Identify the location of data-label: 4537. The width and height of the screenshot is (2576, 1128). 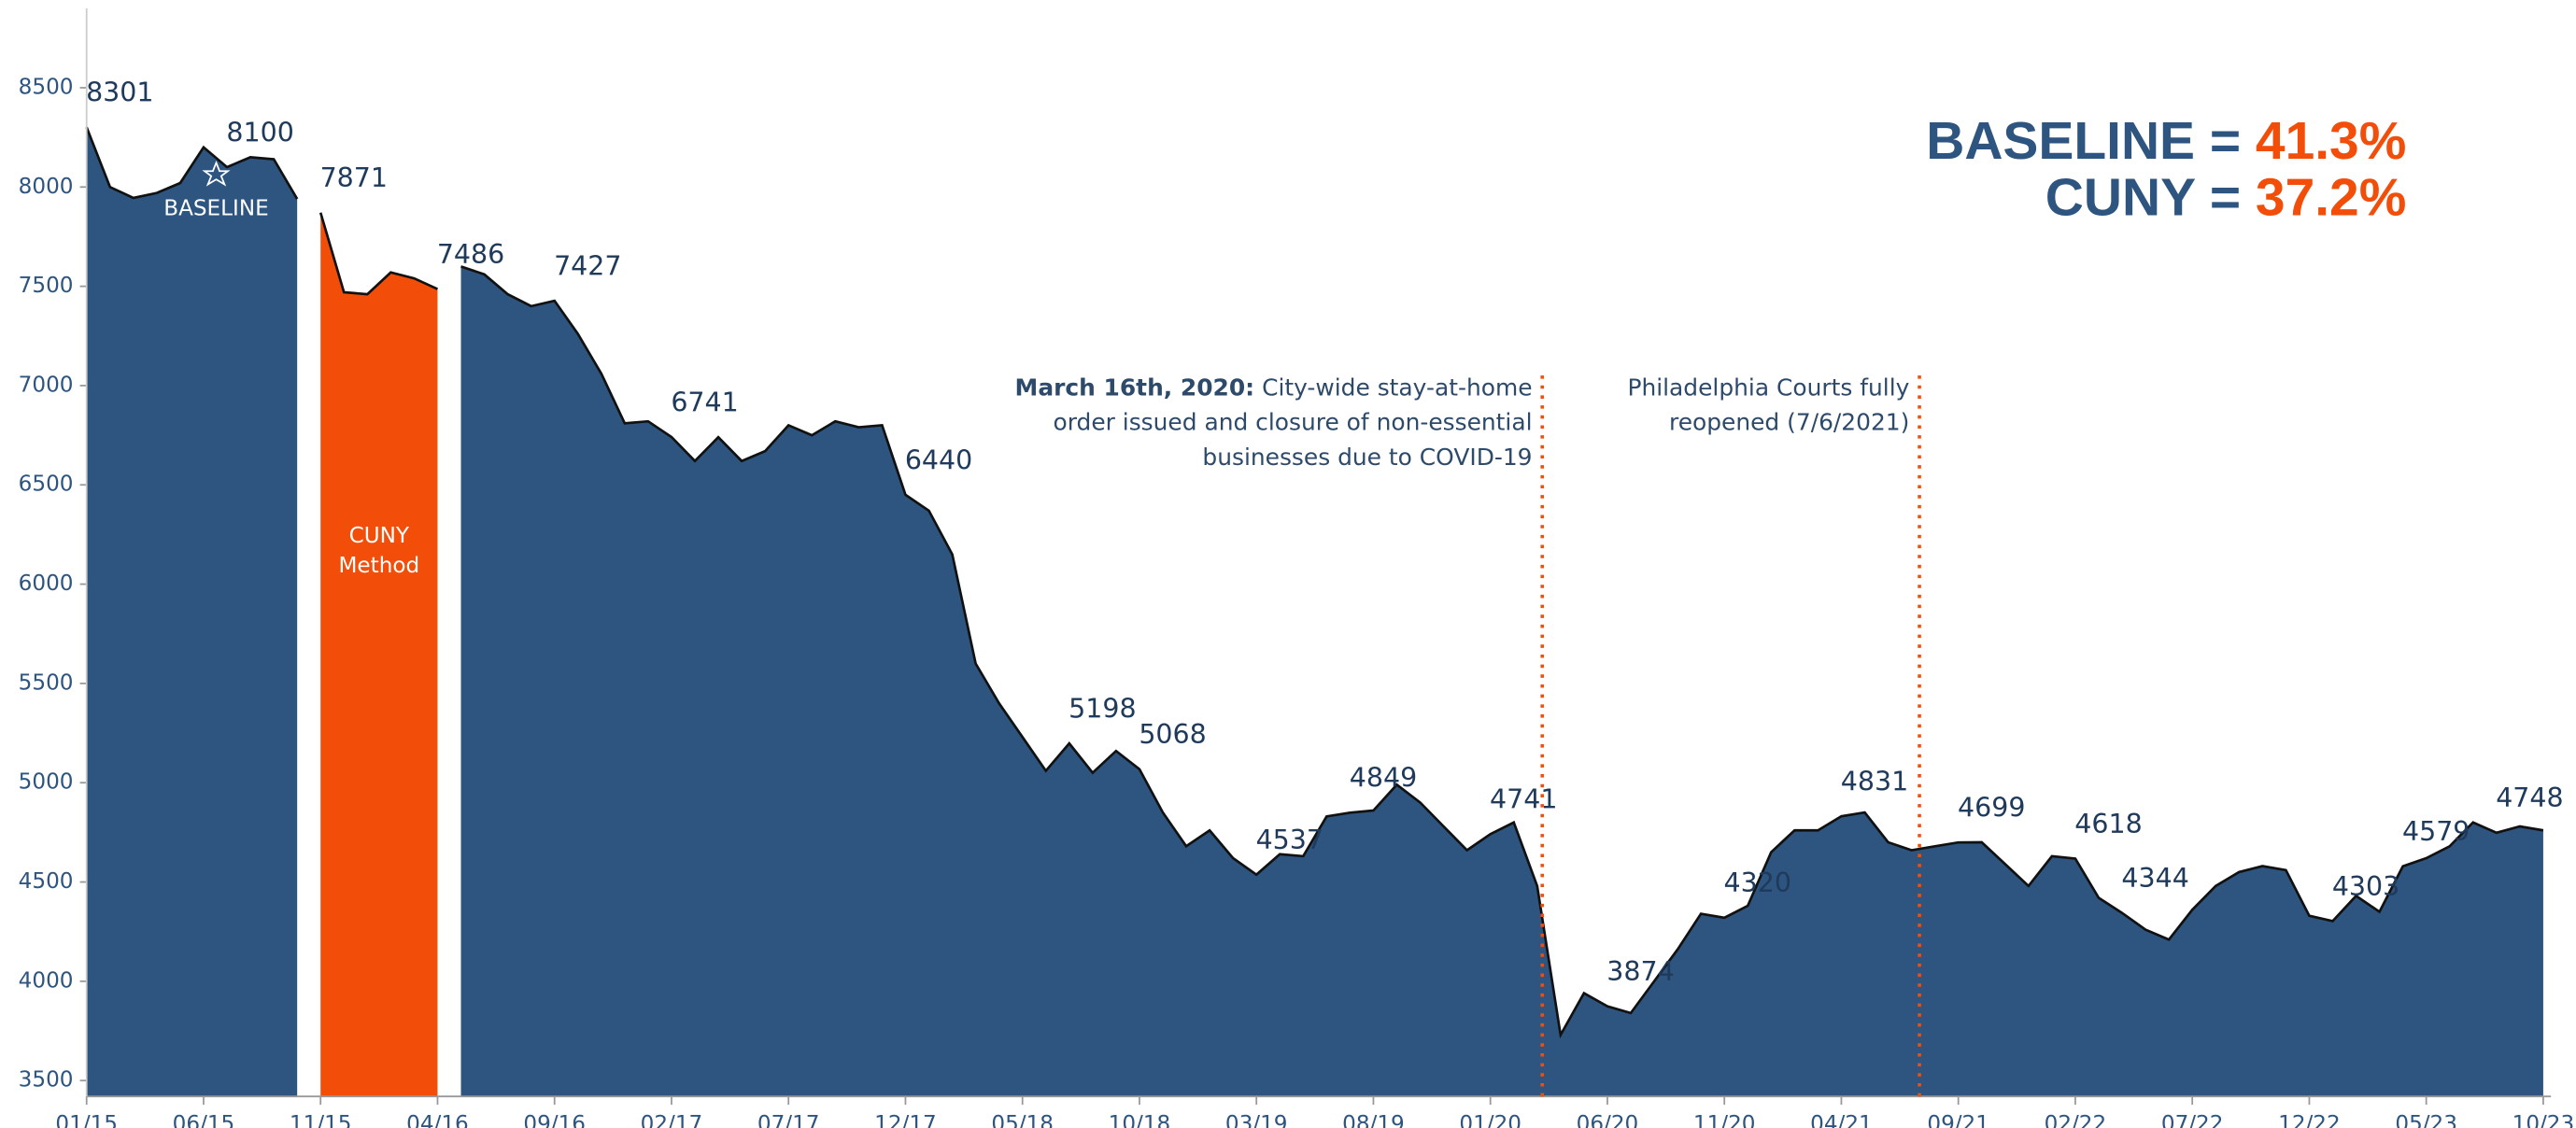
(1289, 840).